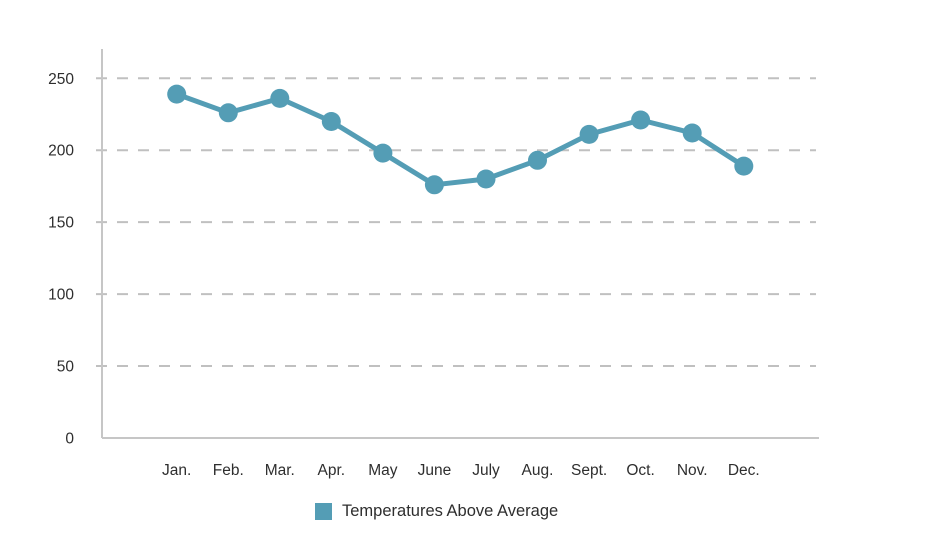  Describe the element at coordinates (280, 470) in the screenshot. I see `x-tick-label-mar: Mar.` at that location.